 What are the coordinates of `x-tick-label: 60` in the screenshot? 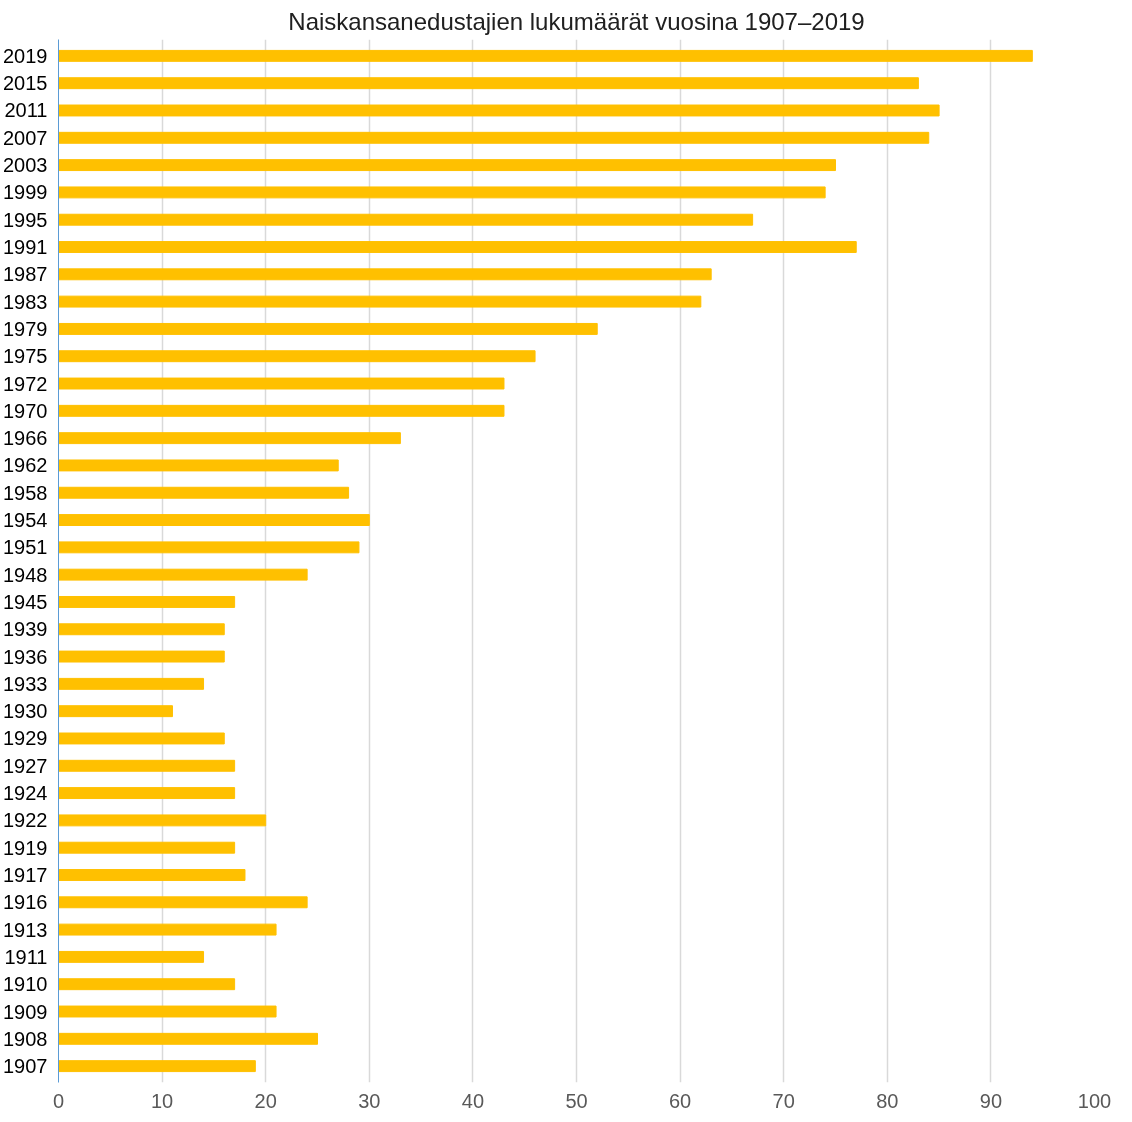 It's located at (680, 1100).